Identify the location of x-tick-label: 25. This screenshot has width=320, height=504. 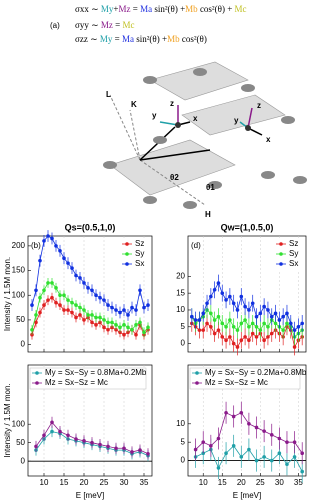
(104, 482).